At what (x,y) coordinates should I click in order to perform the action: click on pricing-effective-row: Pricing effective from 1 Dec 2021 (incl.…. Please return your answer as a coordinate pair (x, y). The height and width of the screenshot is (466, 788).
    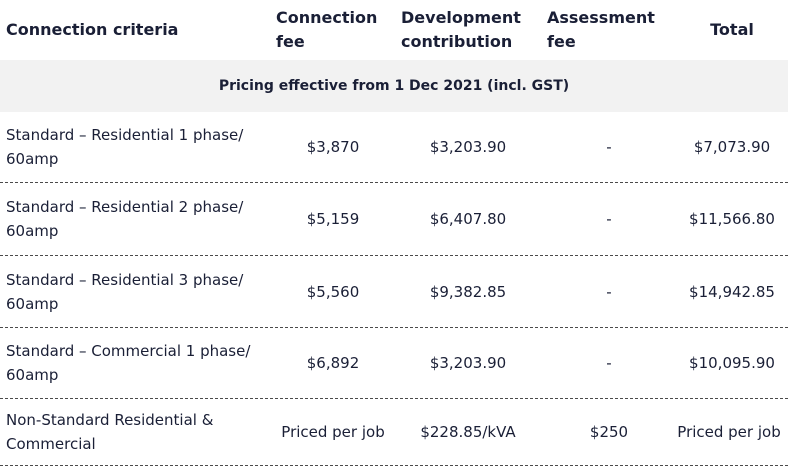
    Looking at the image, I should click on (394, 86).